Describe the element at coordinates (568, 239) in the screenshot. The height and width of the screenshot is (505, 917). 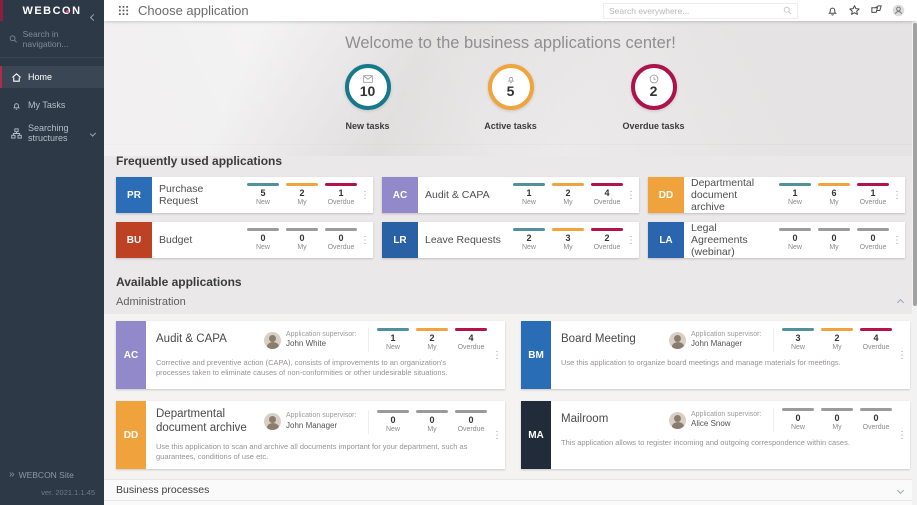
I see `stat-my: 3 My` at that location.